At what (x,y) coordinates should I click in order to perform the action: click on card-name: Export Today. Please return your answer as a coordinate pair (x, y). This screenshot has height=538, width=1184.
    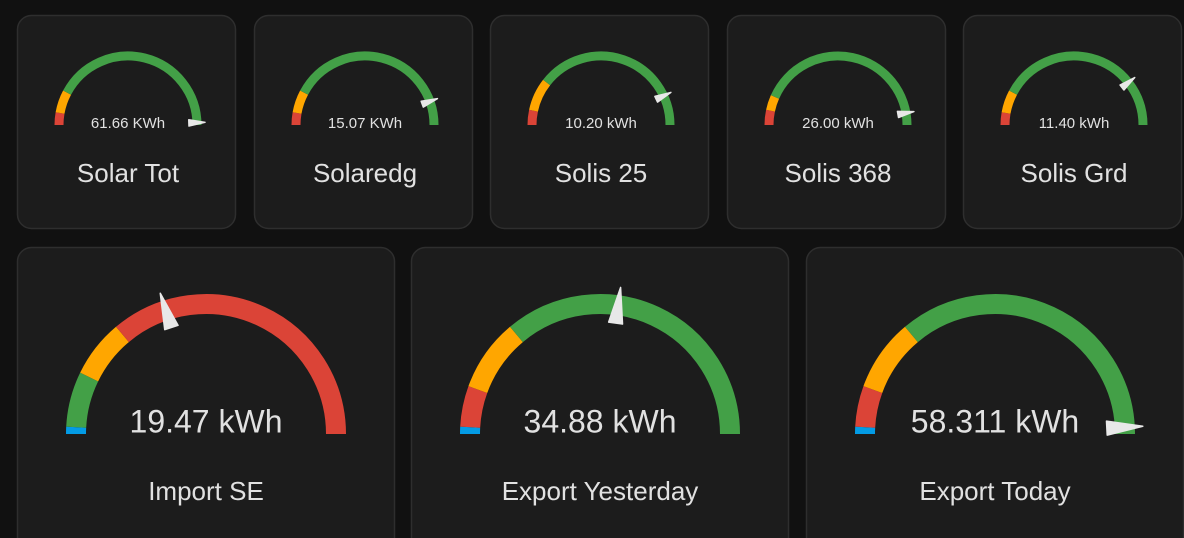
    Looking at the image, I should click on (994, 491).